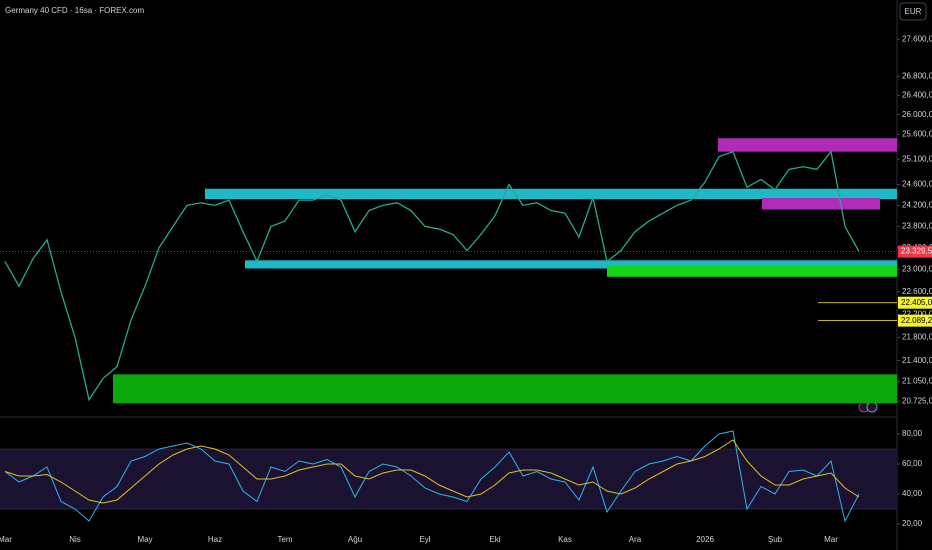 The height and width of the screenshot is (550, 932). I want to click on y-tick-label: 24.200,0, so click(917, 204).